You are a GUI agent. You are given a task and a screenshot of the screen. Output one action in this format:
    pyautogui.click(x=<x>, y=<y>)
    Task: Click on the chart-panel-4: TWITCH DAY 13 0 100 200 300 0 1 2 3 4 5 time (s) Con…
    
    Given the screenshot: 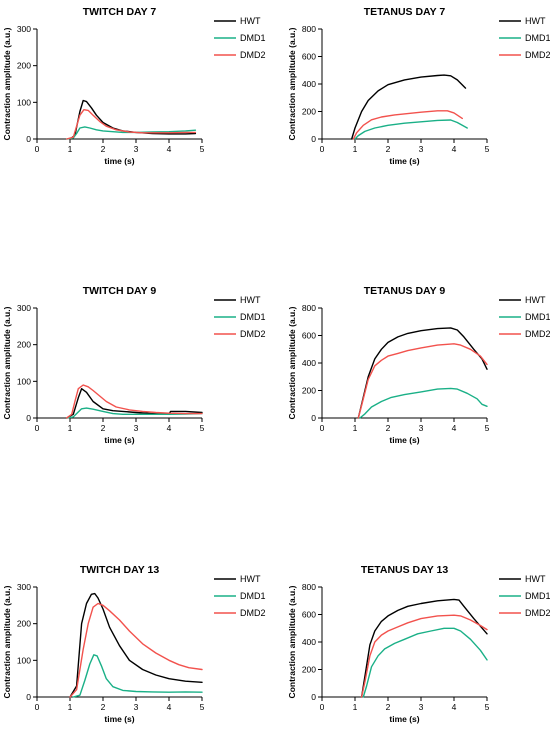 What is the action you would take?
    pyautogui.click(x=134, y=644)
    